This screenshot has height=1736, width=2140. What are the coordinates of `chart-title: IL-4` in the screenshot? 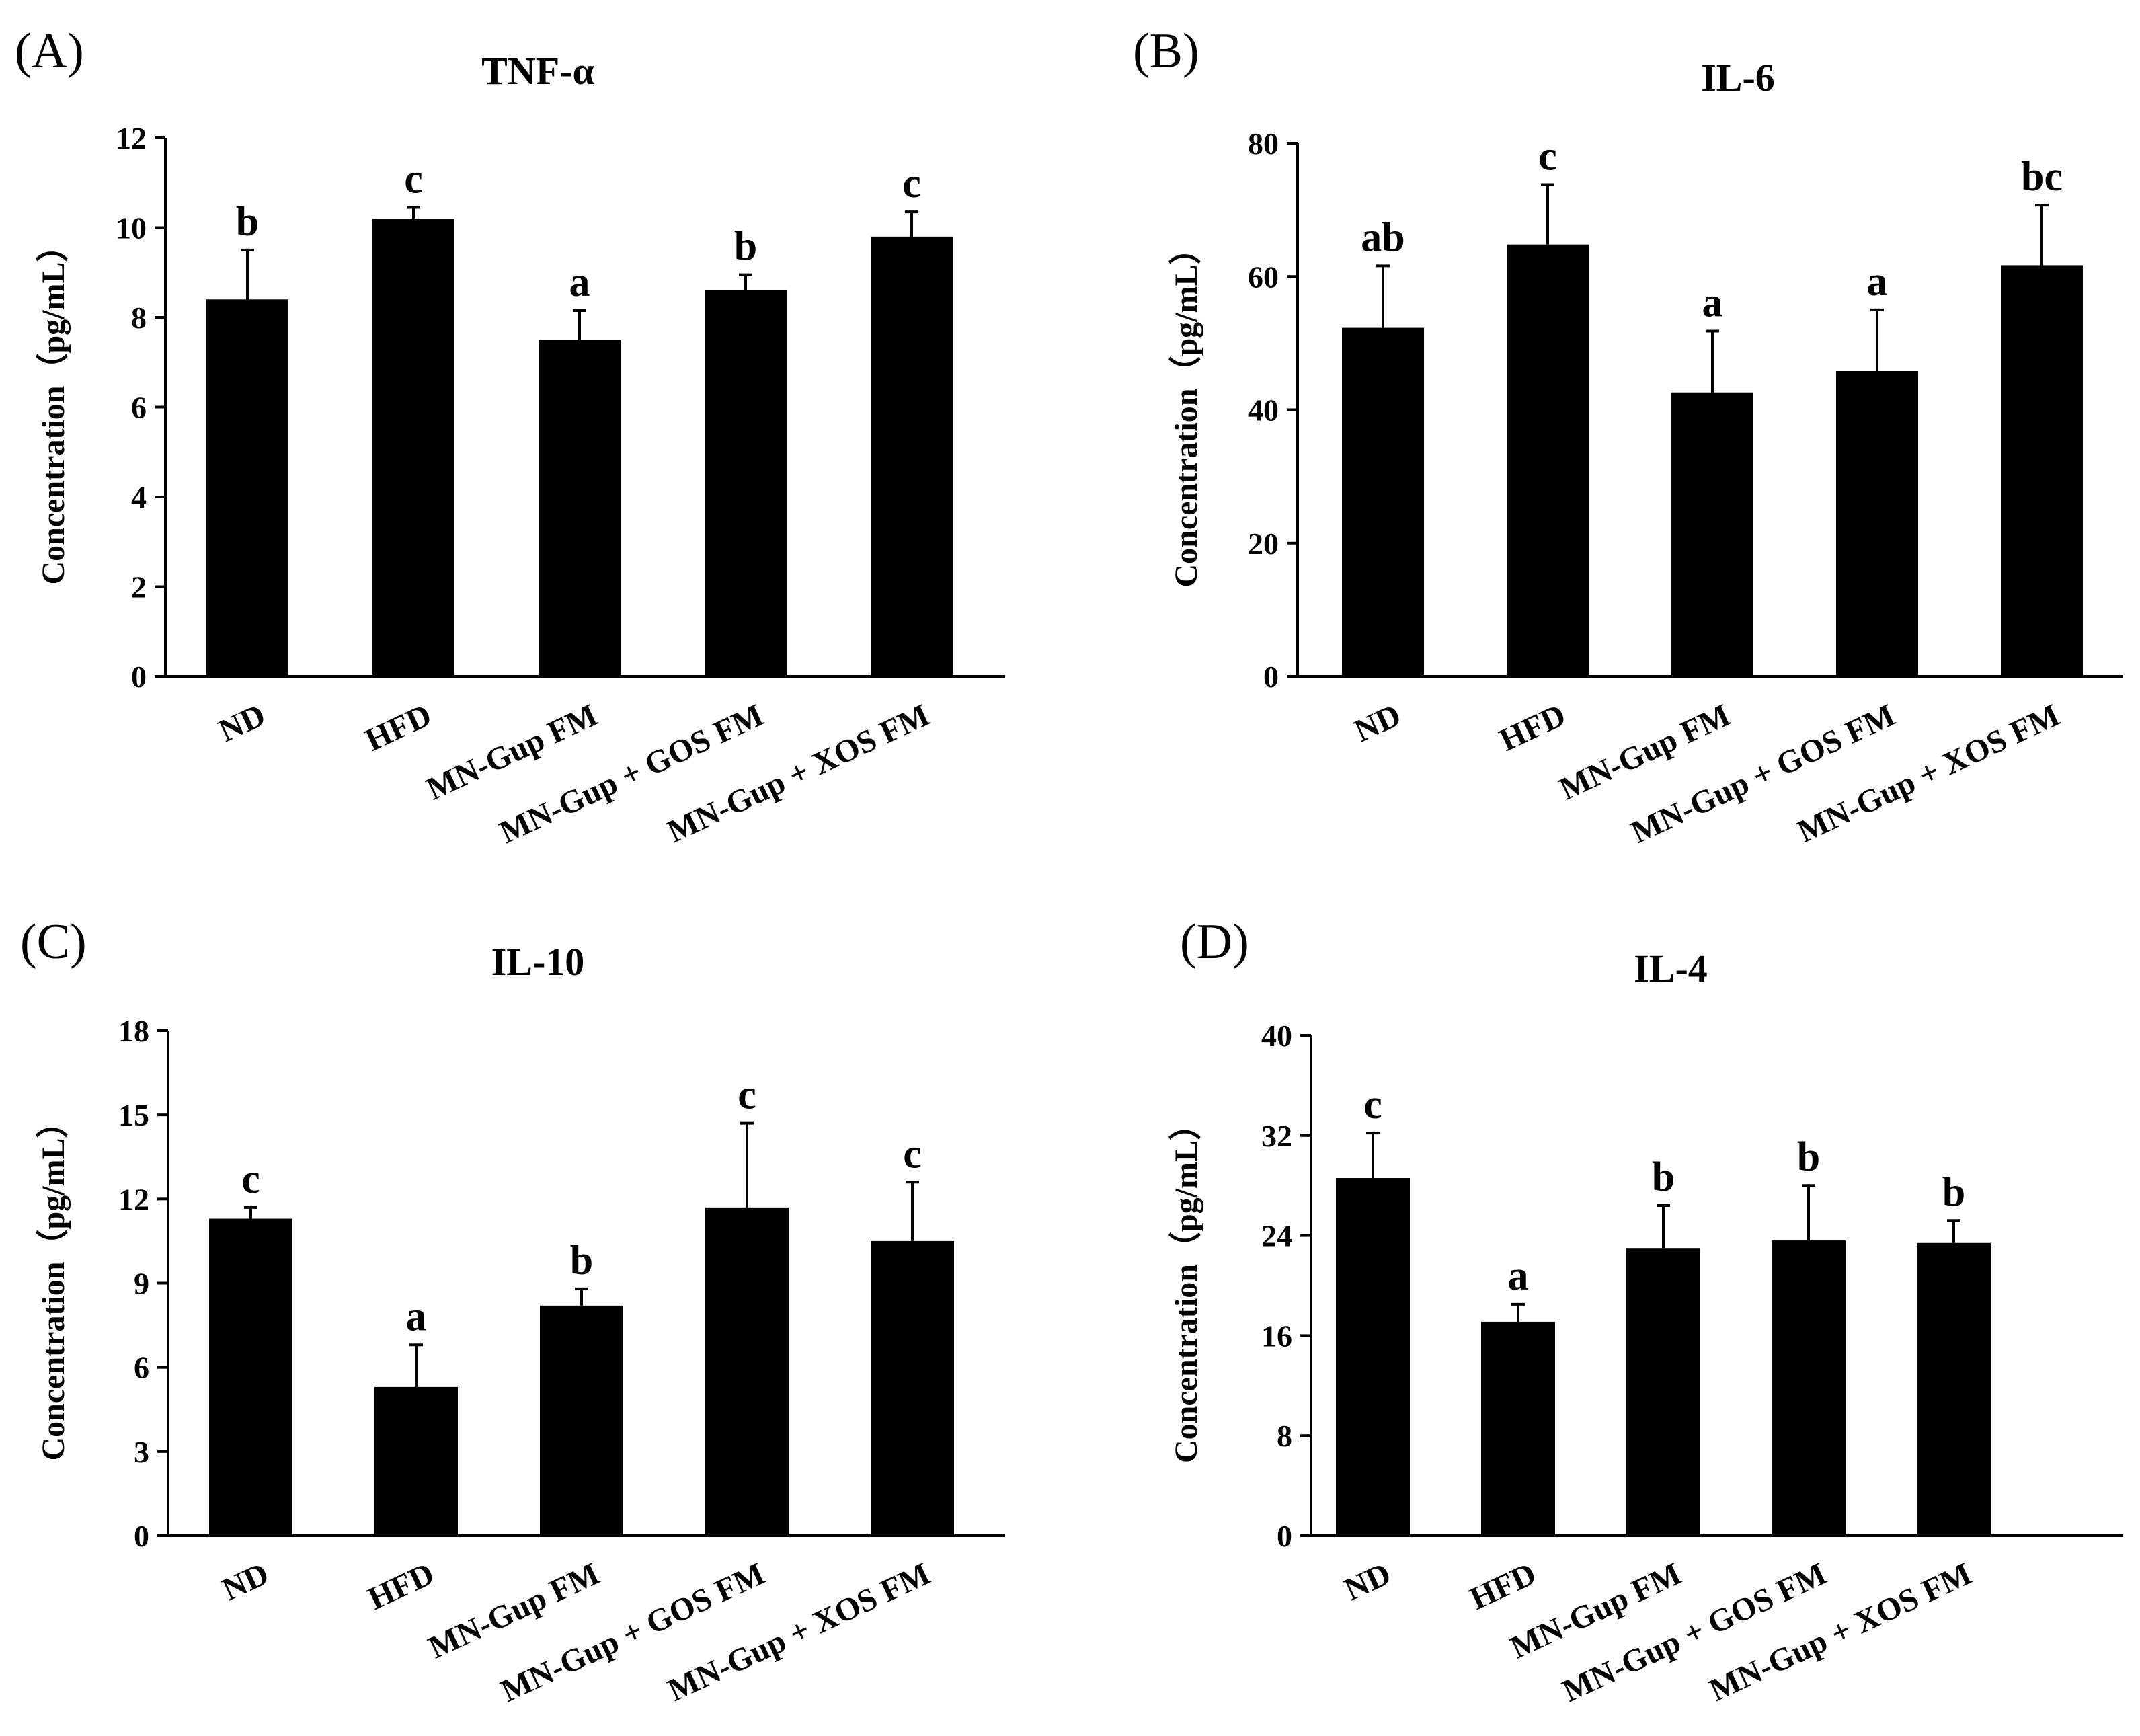 It's located at (1671, 968).